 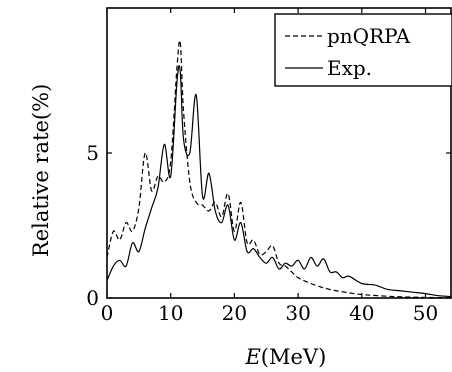 What do you see at coordinates (361, 313) in the screenshot?
I see `x-tick-label-40: 40` at bounding box center [361, 313].